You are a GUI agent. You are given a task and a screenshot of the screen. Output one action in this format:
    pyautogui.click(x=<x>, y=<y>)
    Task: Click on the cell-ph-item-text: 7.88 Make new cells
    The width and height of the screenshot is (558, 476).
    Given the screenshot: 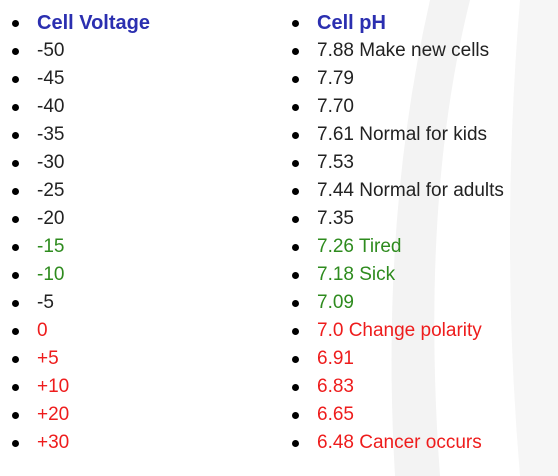 What is the action you would take?
    pyautogui.click(x=403, y=50)
    